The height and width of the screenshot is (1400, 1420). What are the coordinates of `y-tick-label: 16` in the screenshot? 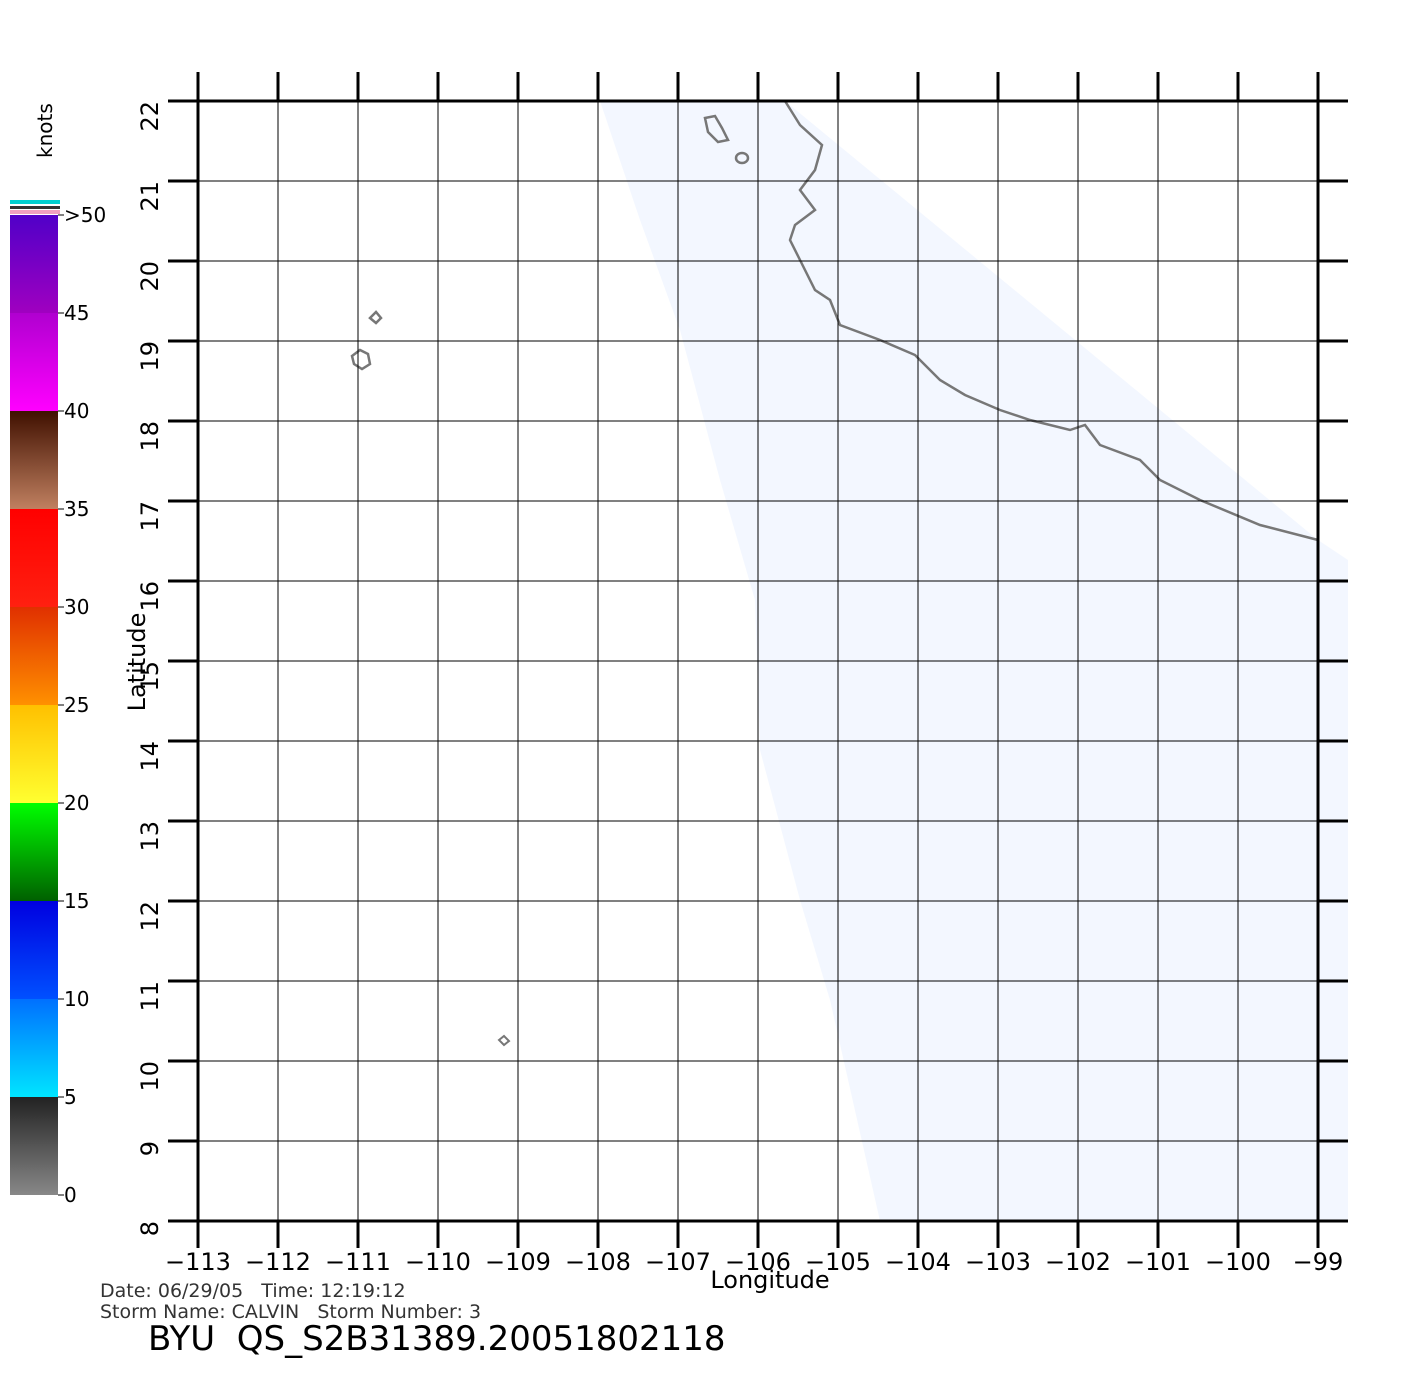 It's located at (150, 596).